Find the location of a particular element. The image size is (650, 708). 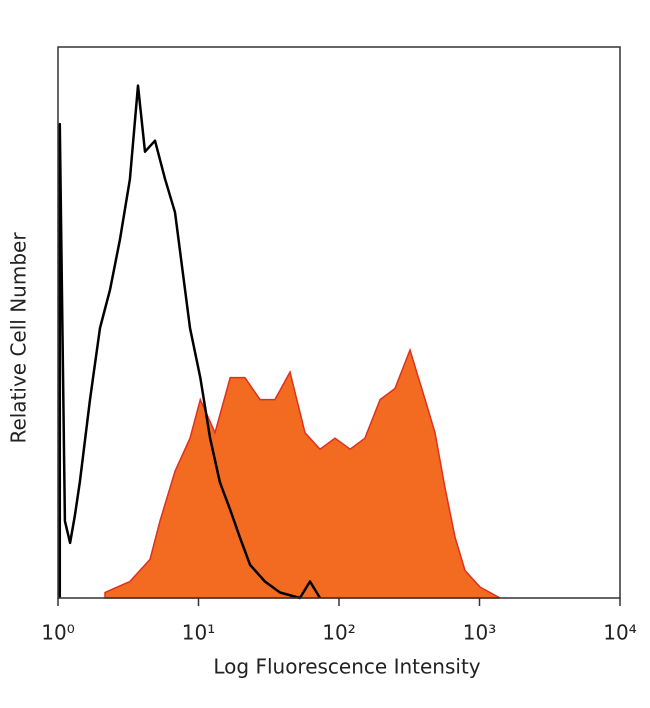

x-tick-label: 10⁰ is located at coordinates (57, 633).